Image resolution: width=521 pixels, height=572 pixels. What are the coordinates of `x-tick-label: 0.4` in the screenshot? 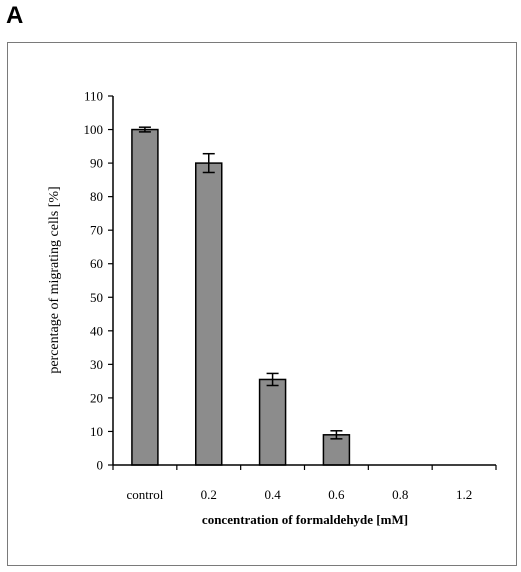 It's located at (272, 494).